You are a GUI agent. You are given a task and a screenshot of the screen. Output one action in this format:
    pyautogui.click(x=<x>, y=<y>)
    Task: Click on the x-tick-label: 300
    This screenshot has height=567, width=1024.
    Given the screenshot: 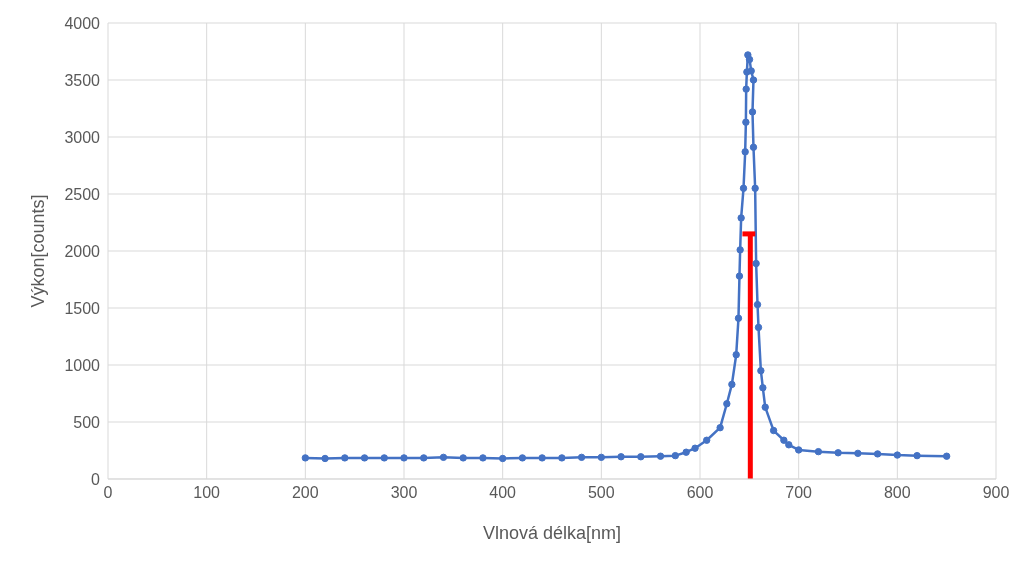 What is the action you would take?
    pyautogui.click(x=404, y=493)
    